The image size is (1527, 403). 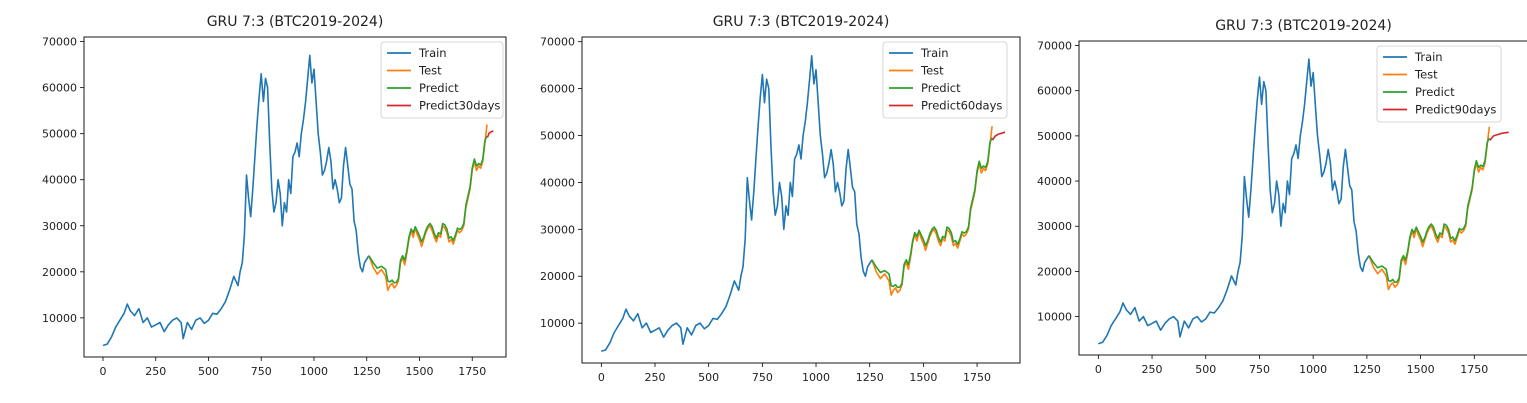 I want to click on legend-label-forecast: Predict60days, so click(x=961, y=106).